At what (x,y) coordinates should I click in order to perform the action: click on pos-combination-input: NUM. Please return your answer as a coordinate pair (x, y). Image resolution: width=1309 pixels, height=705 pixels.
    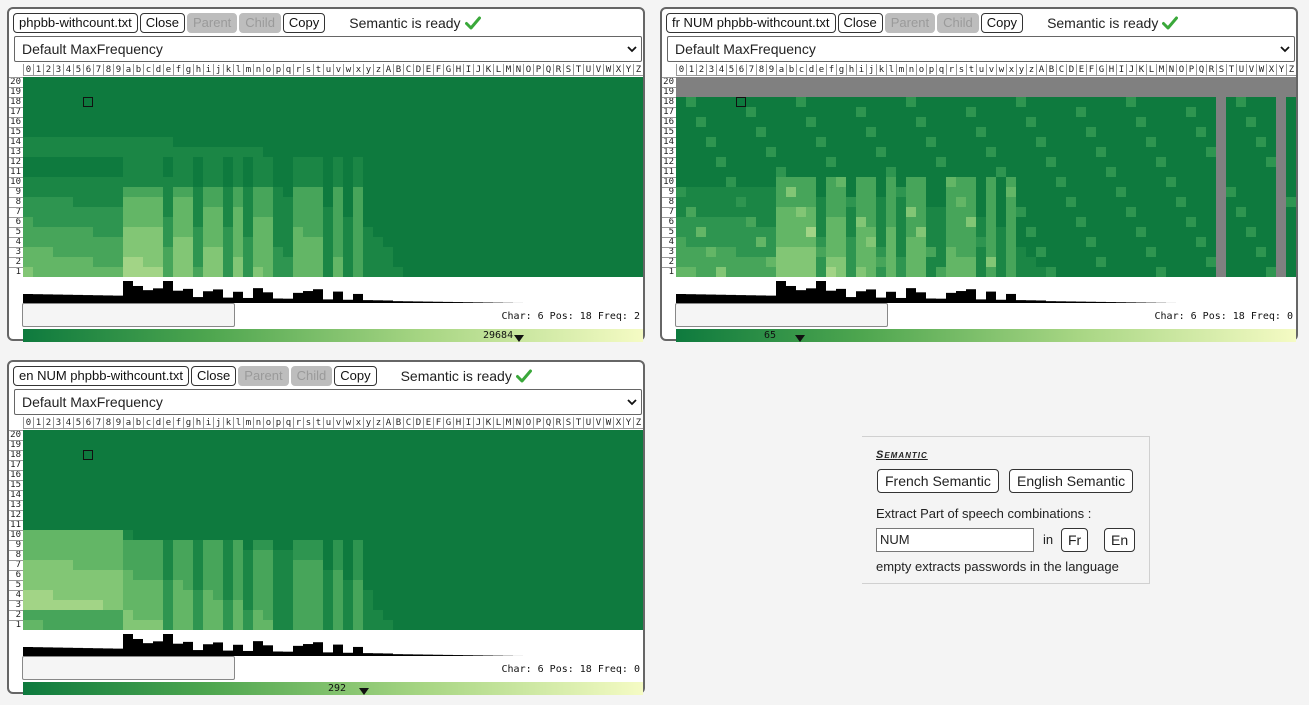
    Looking at the image, I should click on (955, 540).